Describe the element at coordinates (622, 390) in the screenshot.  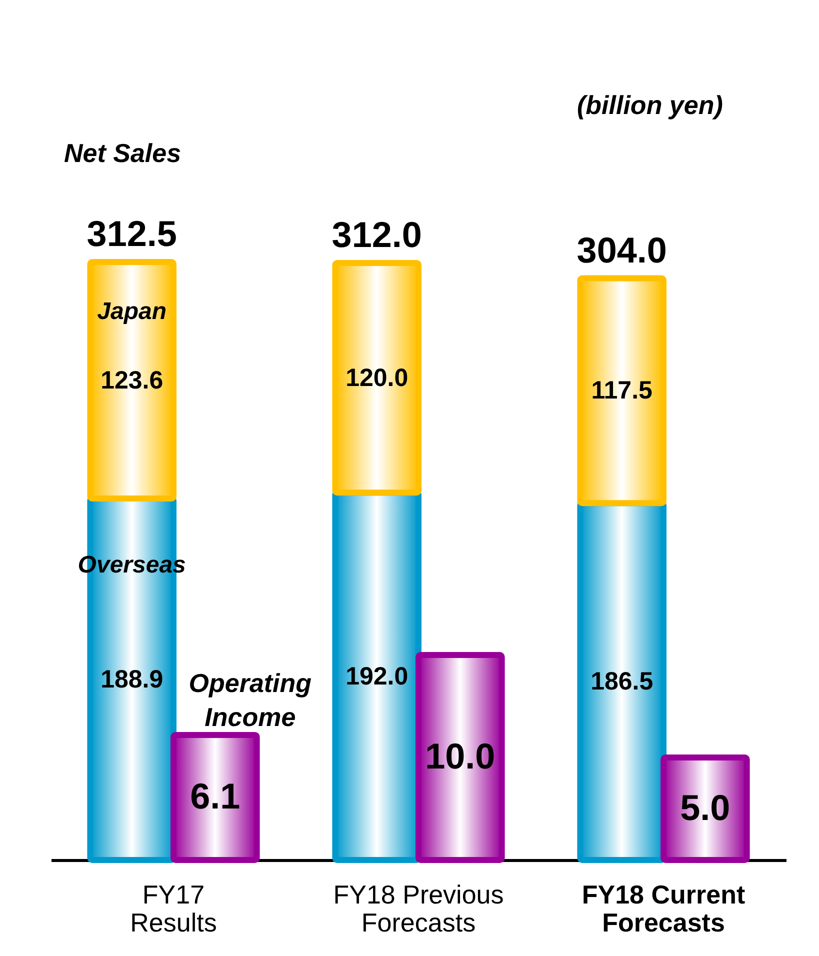
I see `data-label: 117.5` at that location.